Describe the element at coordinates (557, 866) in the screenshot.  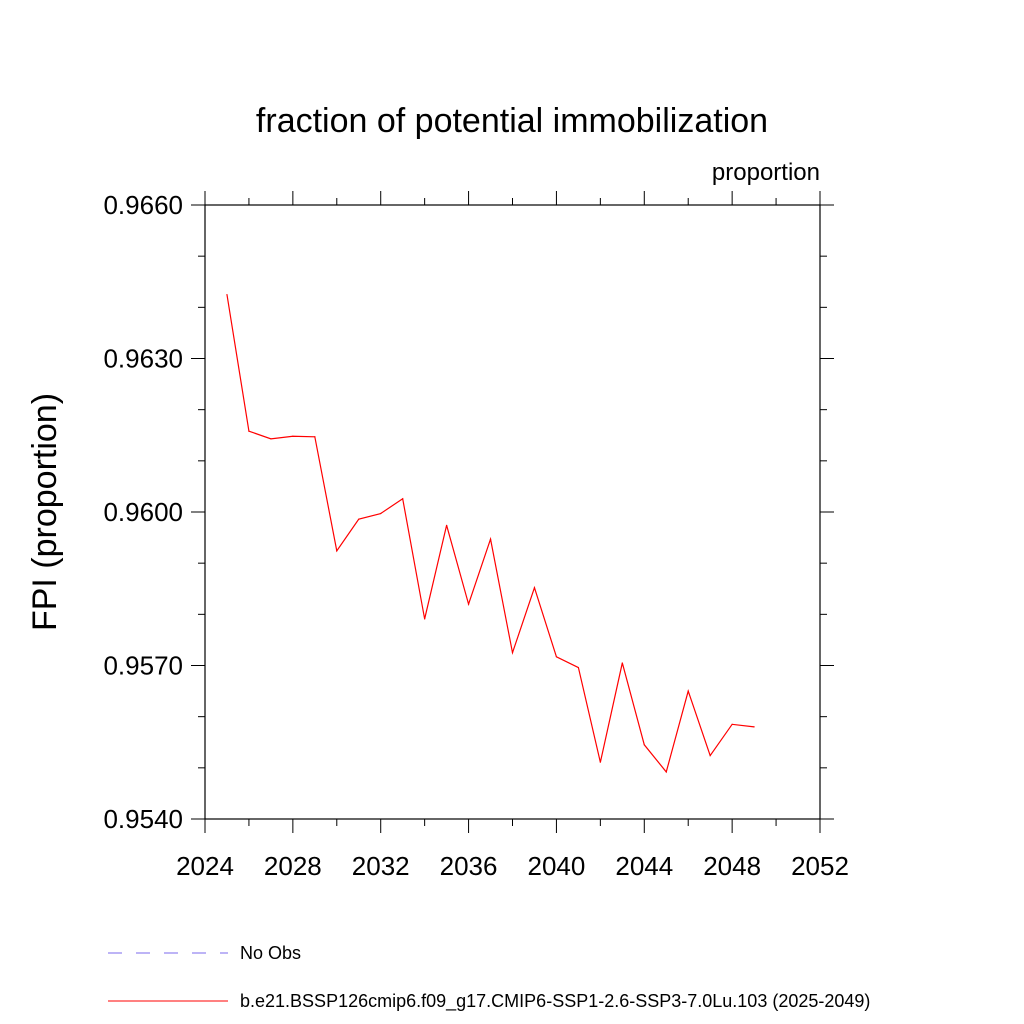
I see `x-tick-label: 2040` at that location.